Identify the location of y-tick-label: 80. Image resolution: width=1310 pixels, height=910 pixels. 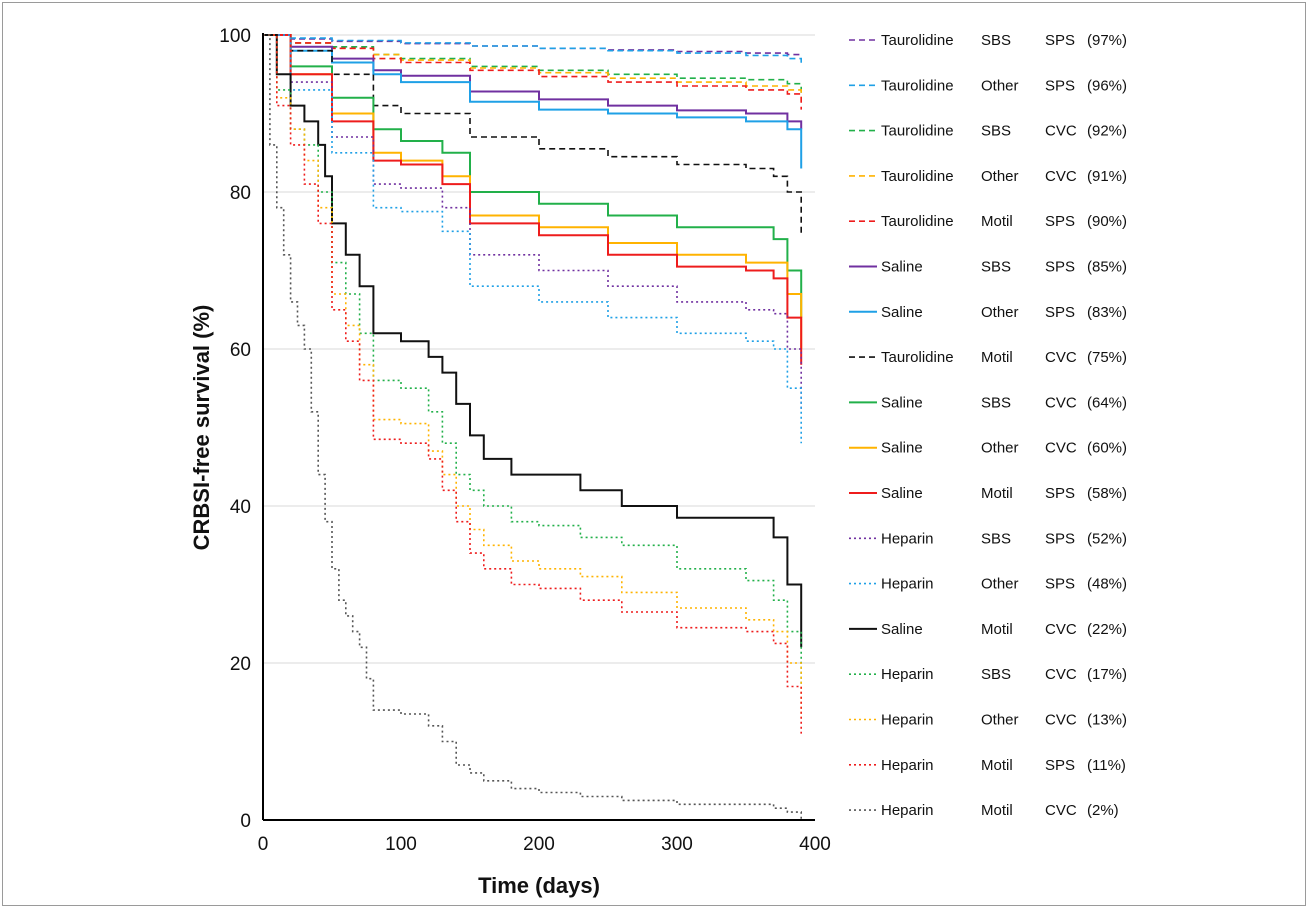
(240, 193).